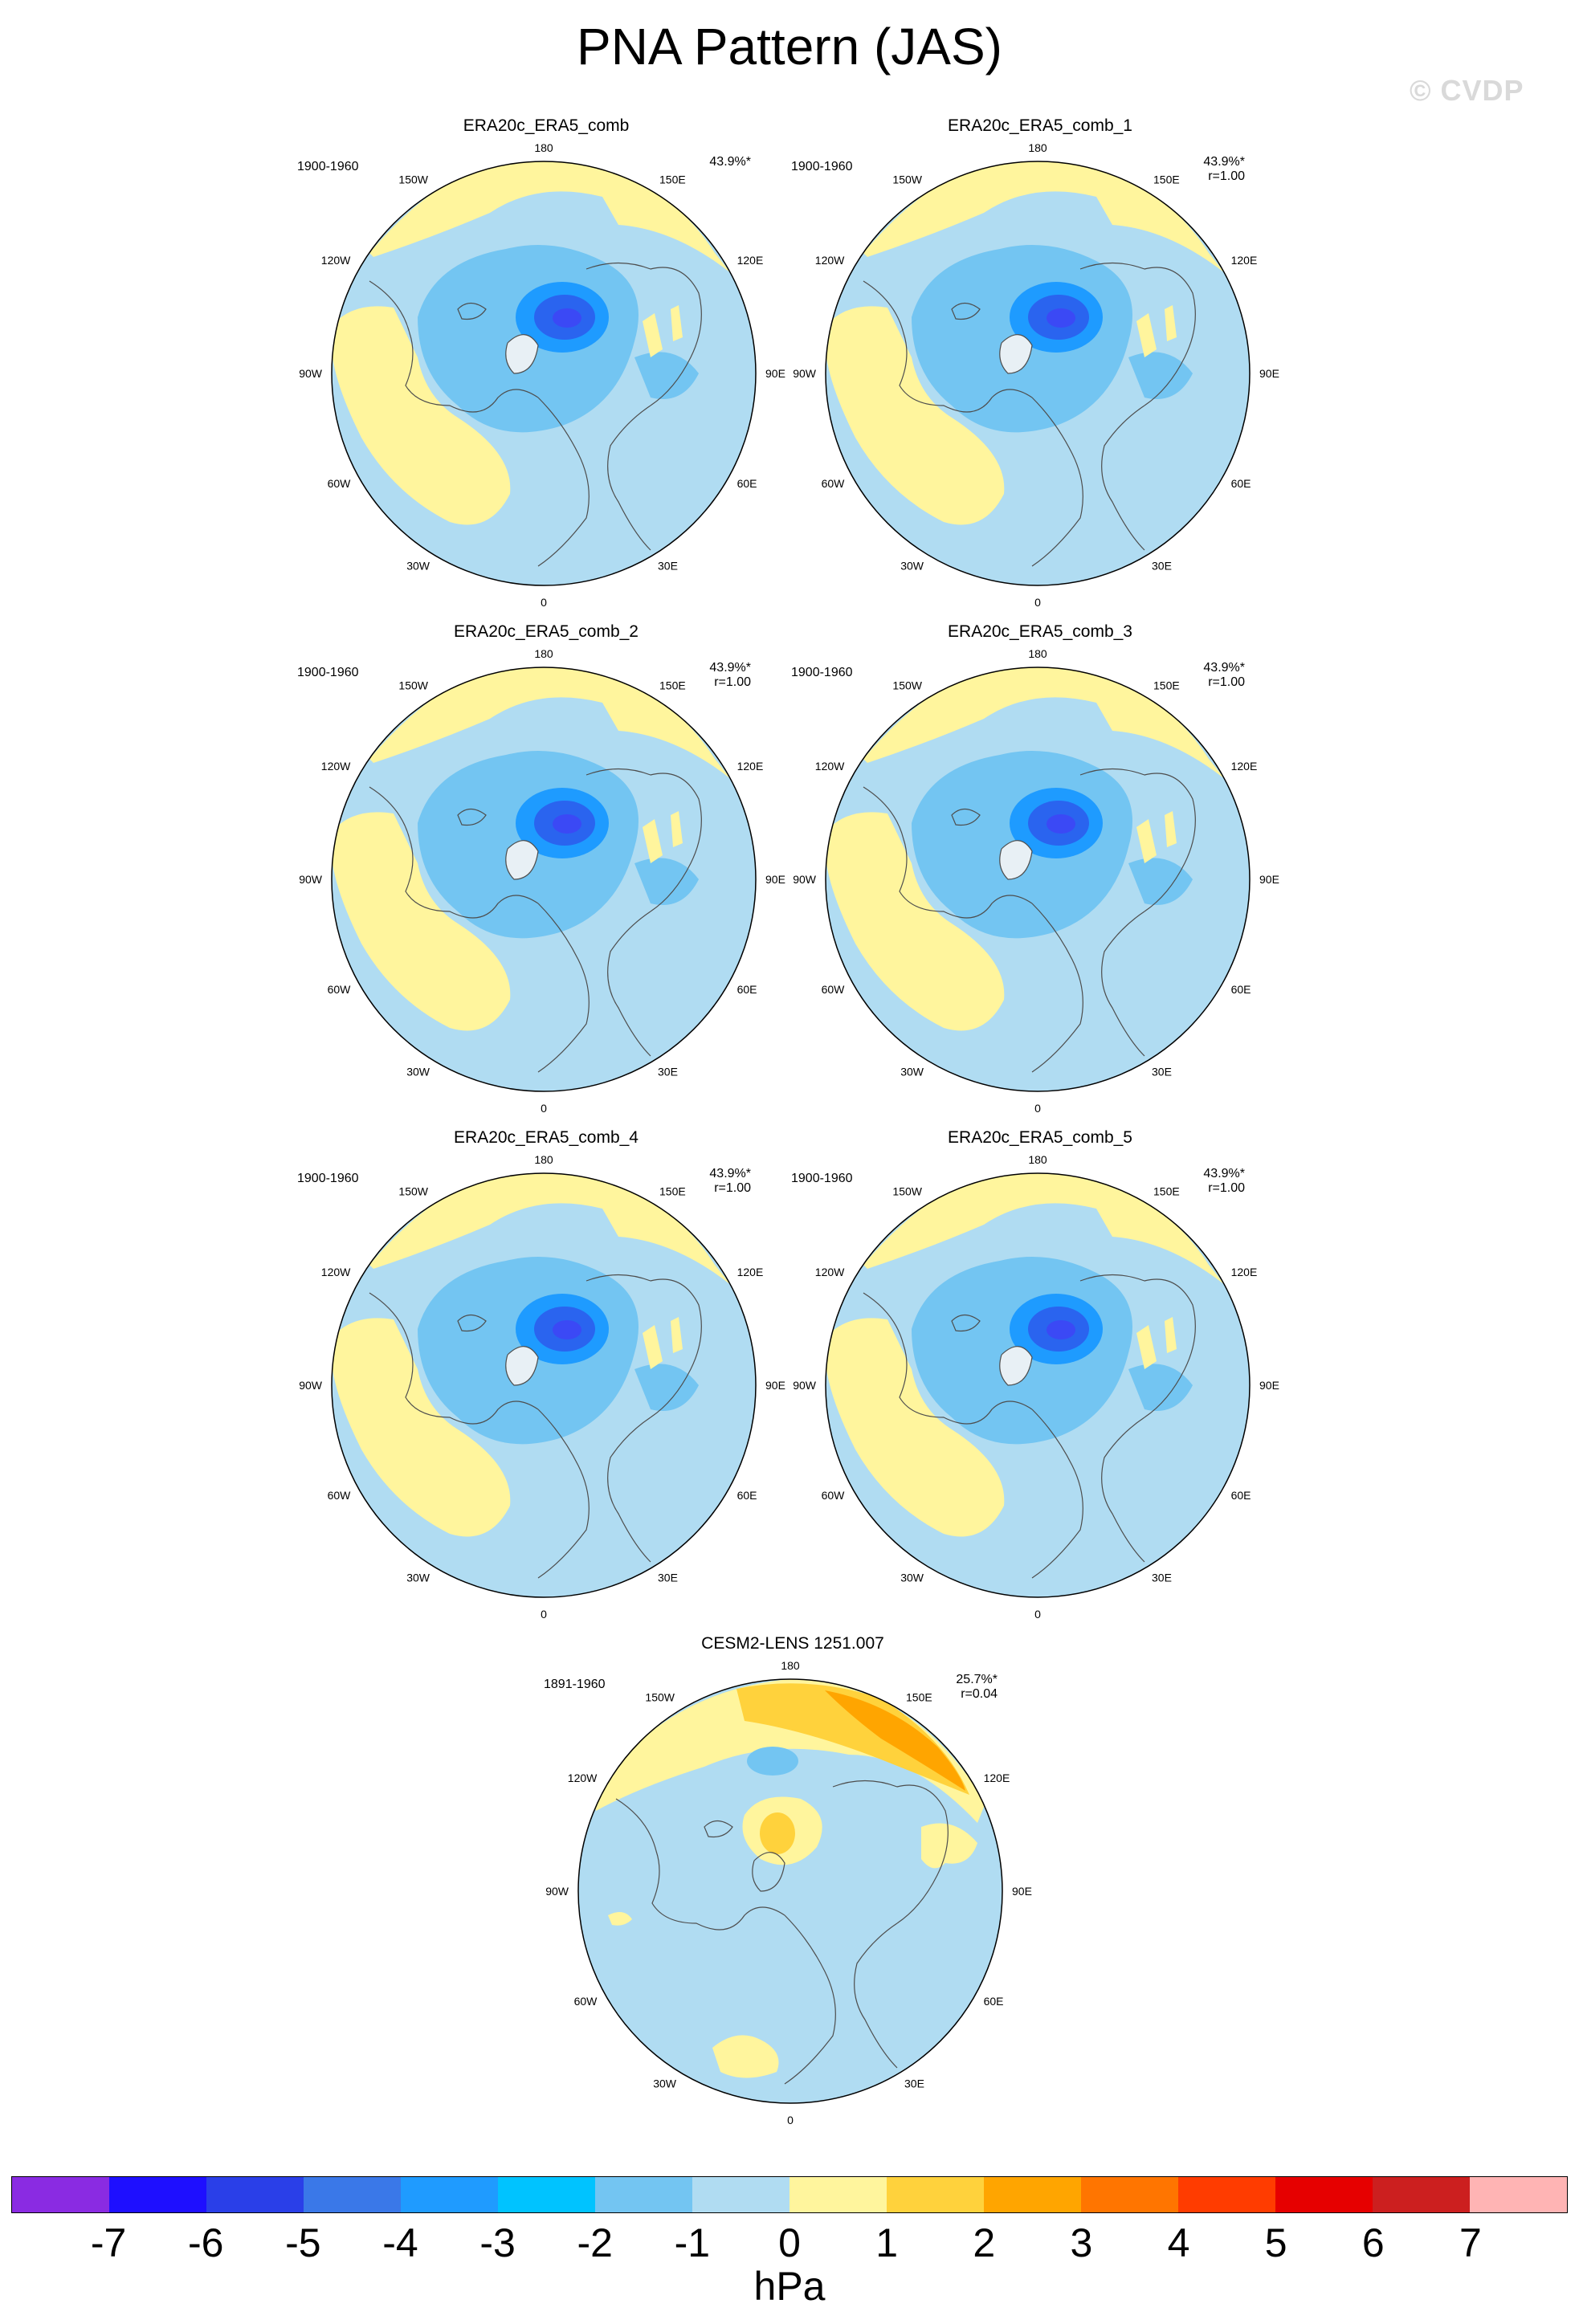 This screenshot has height=2324, width=1579. I want to click on colorbar-tick-label: 5, so click(1275, 2243).